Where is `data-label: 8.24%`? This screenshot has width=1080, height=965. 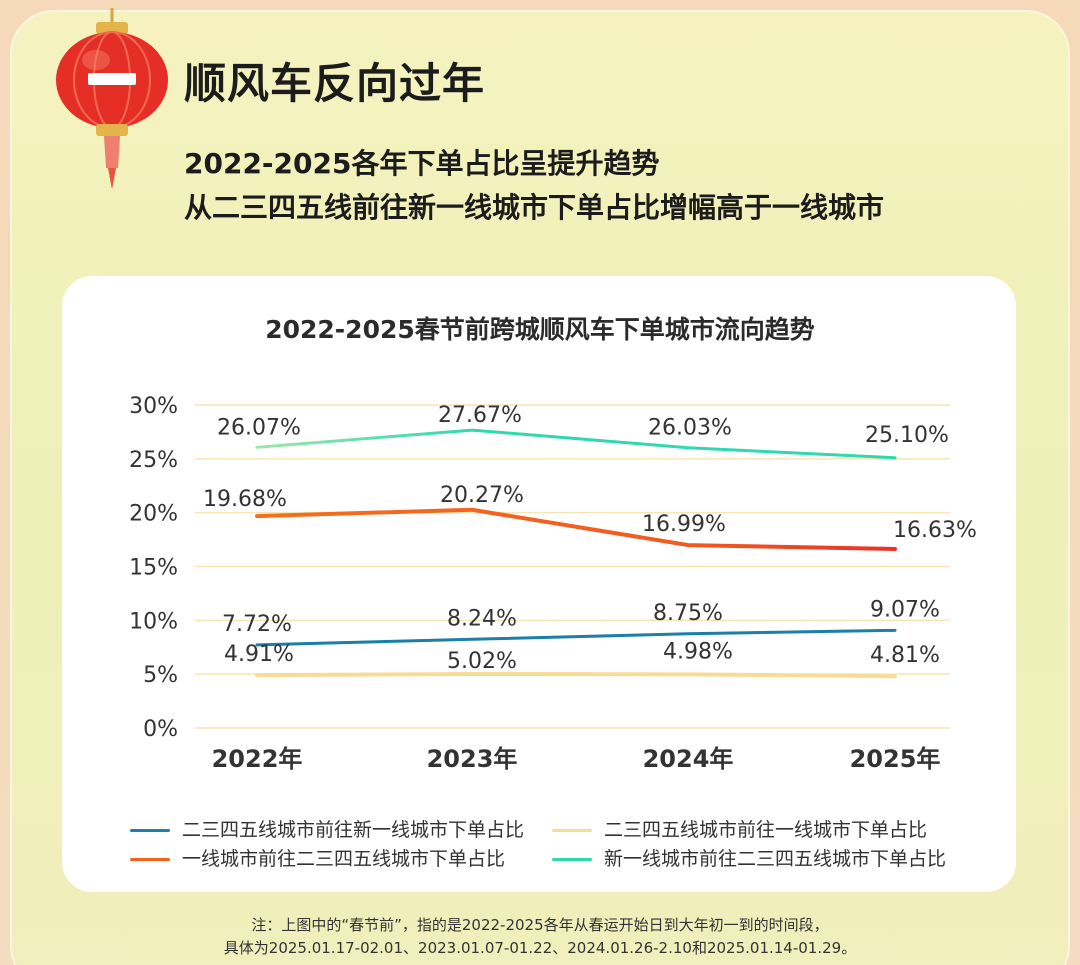
data-label: 8.24% is located at coordinates (482, 618).